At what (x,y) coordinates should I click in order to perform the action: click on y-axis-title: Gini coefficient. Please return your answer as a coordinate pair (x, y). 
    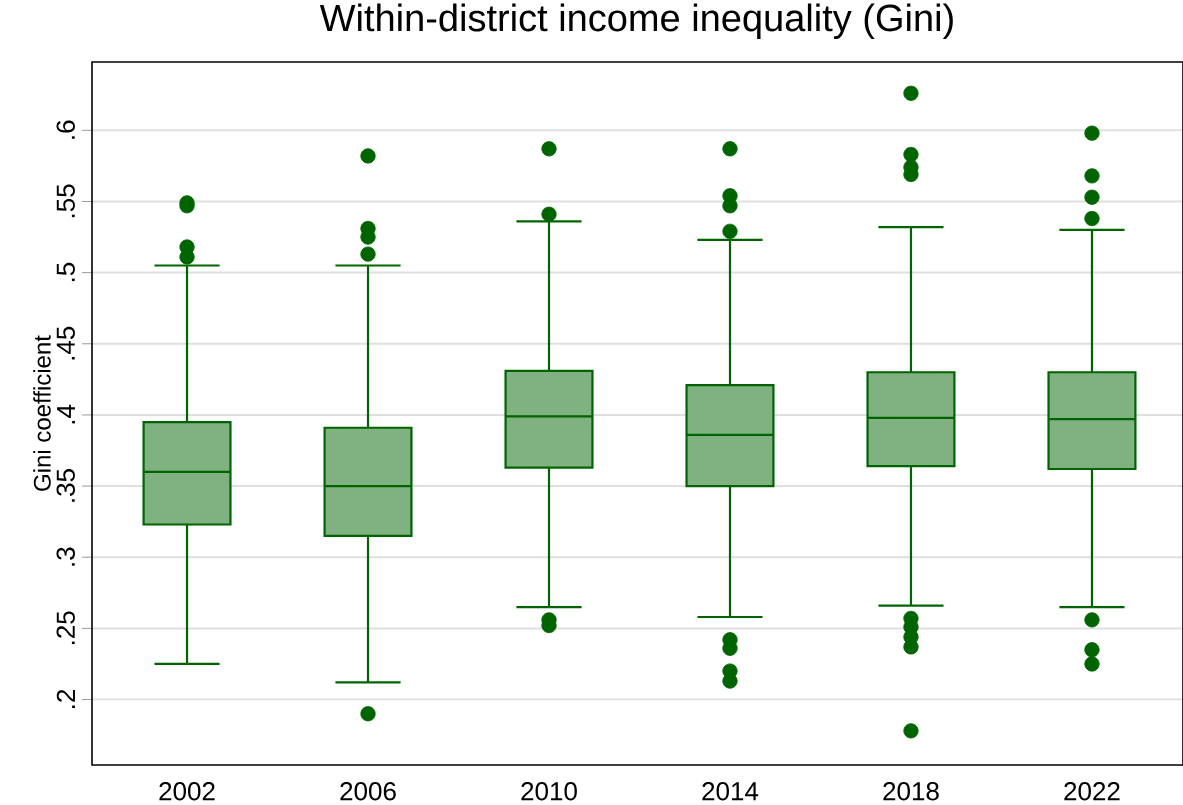
    Looking at the image, I should click on (42, 413).